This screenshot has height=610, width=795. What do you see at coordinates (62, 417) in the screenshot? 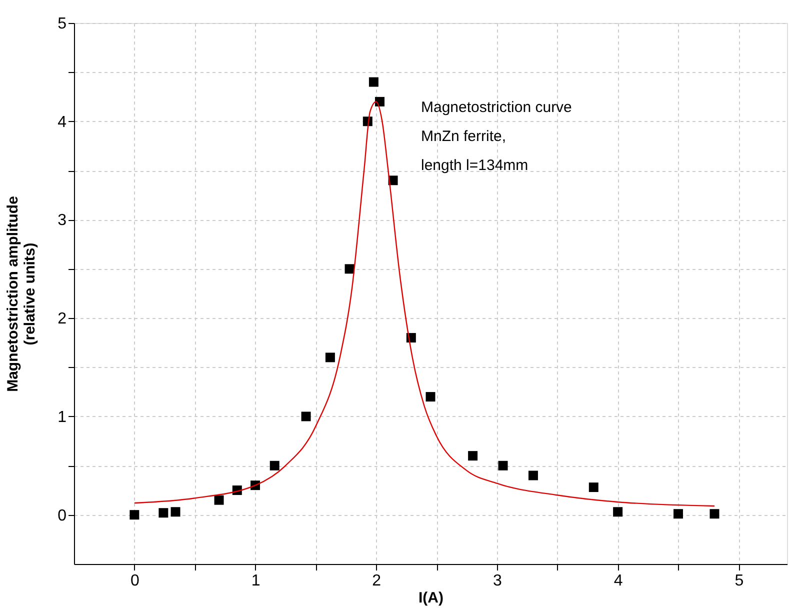
I see `y-tick-label: 1` at bounding box center [62, 417].